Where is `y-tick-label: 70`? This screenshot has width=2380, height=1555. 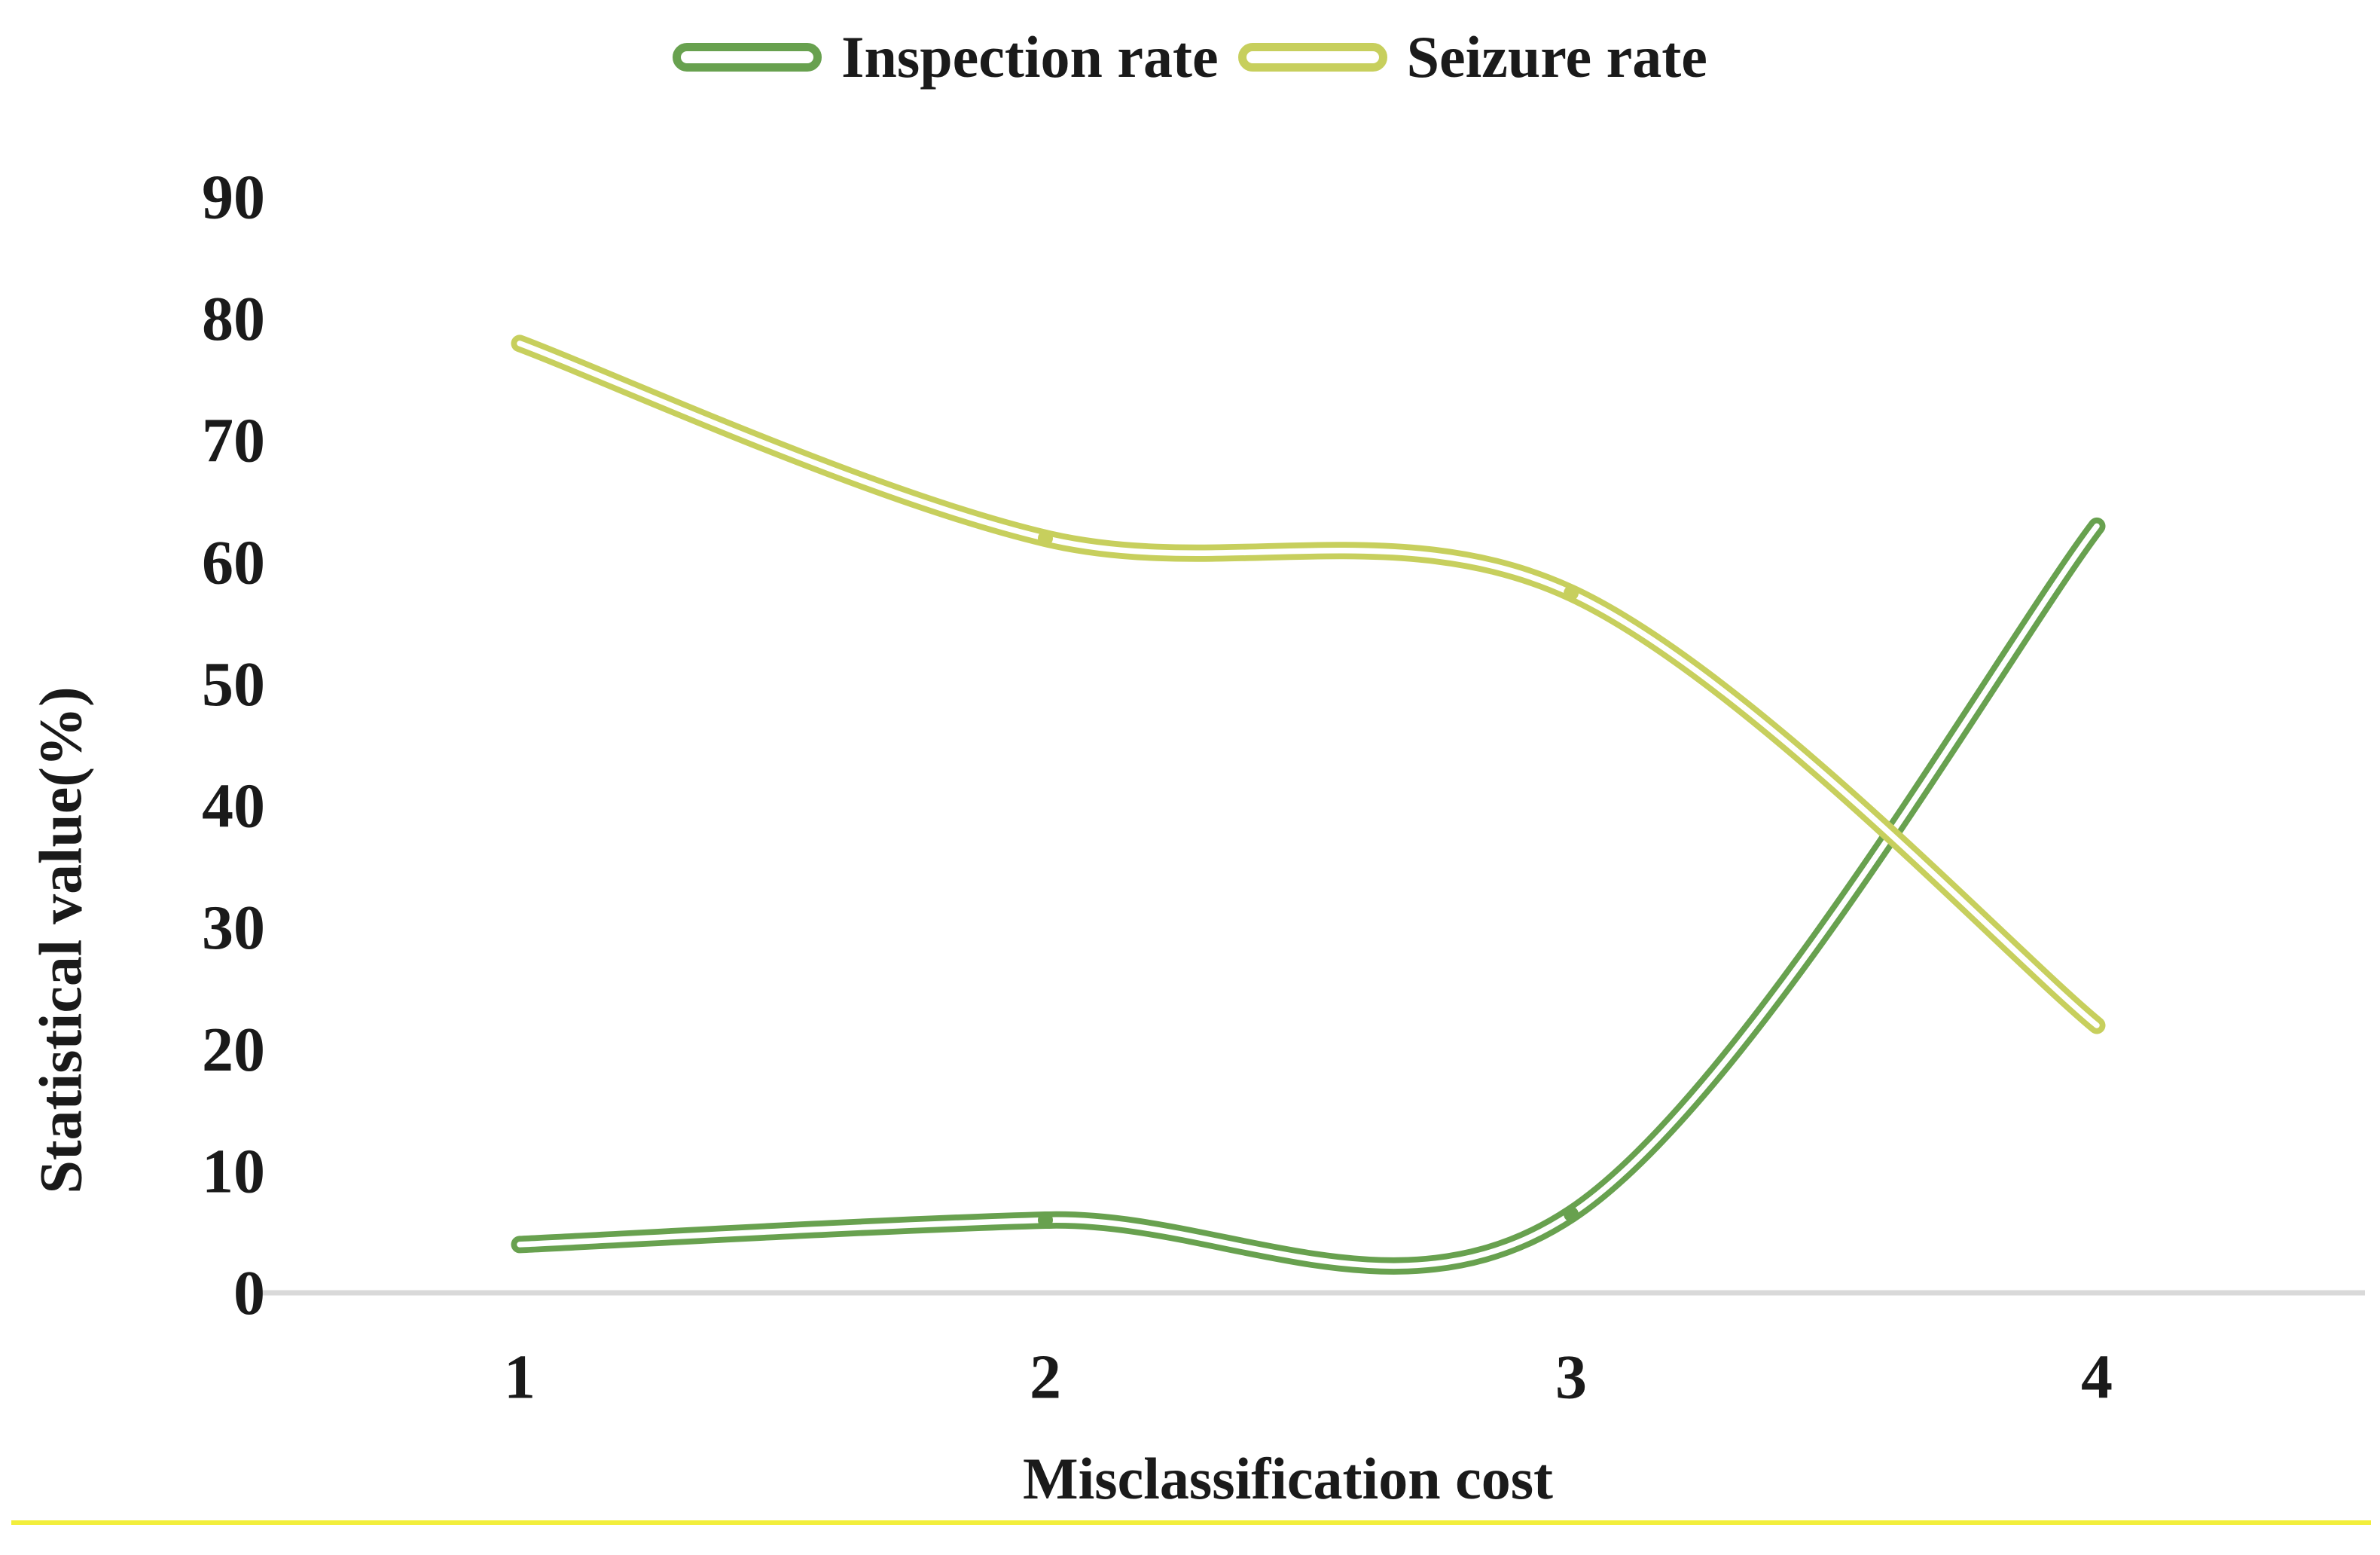
y-tick-label: 70 is located at coordinates (233, 441).